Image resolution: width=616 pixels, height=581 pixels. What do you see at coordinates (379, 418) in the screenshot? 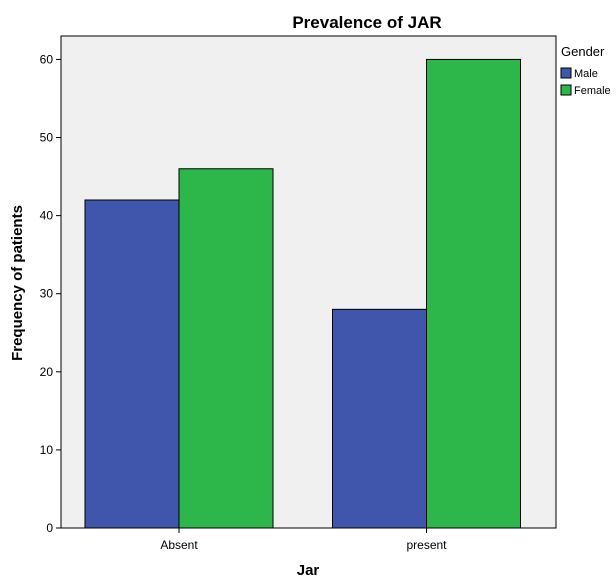
I see `bar-present-male` at bounding box center [379, 418].